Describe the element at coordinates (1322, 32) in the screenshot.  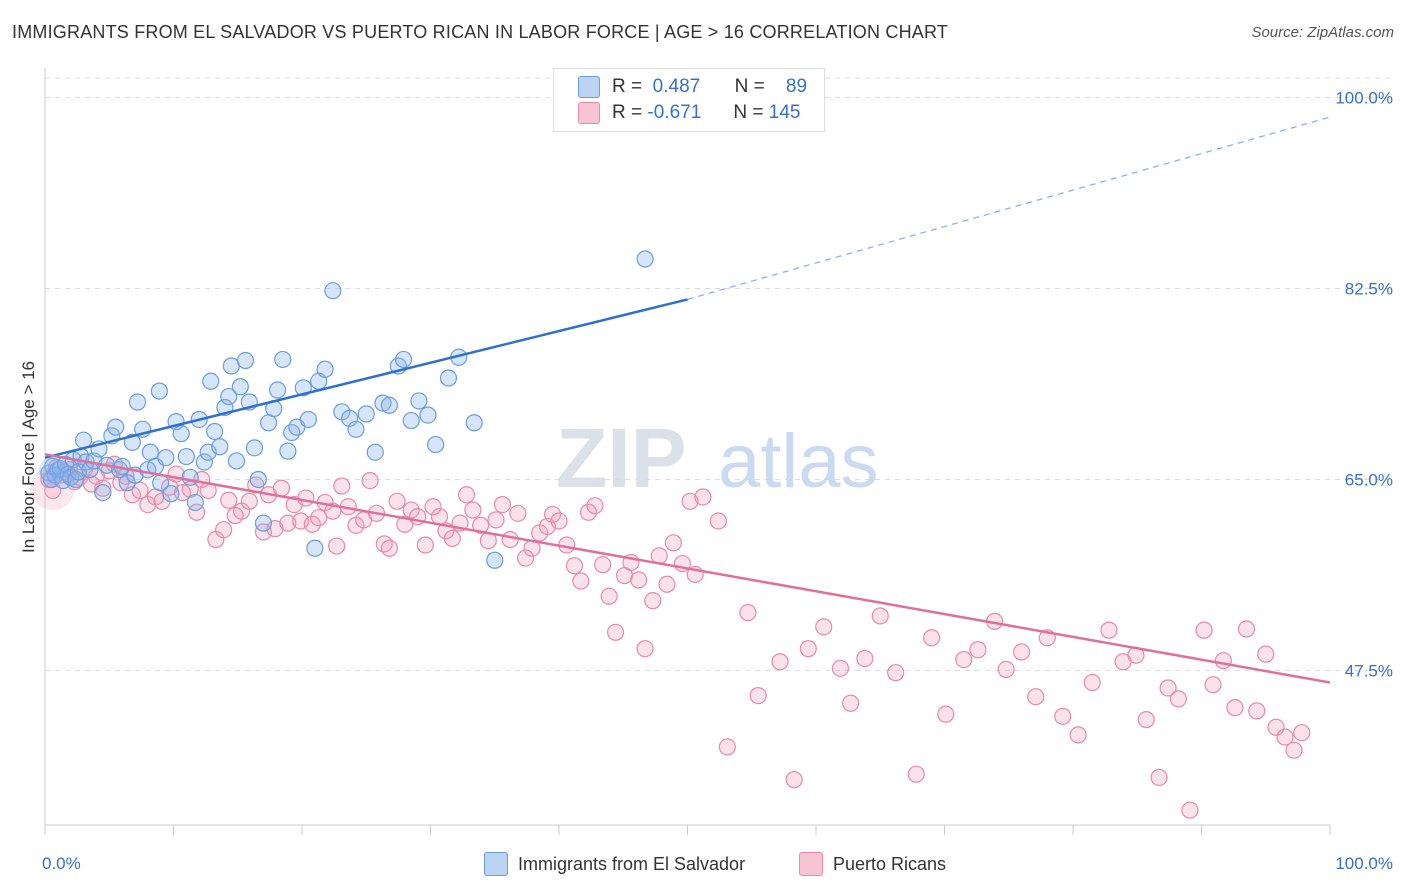
I see `source-label: Source: ZipAtlas.com` at that location.